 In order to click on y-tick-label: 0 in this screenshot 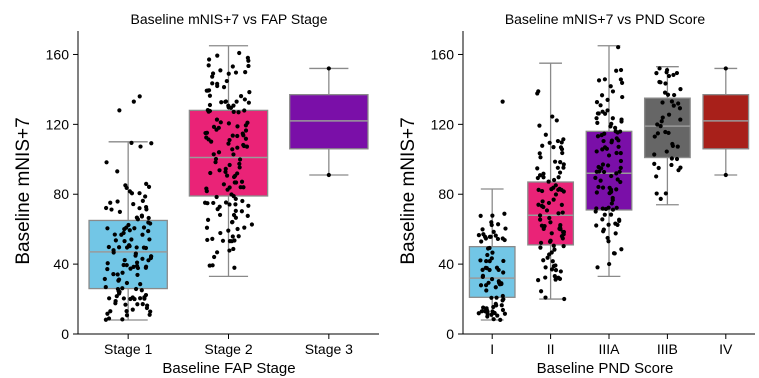, I will do `click(450, 334)`.